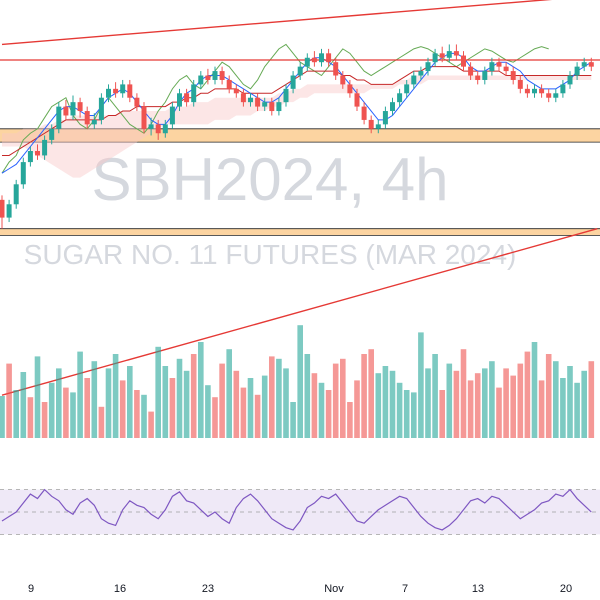 This screenshot has width=600, height=600. Describe the element at coordinates (566, 589) in the screenshot. I see `x-tick-label: 20` at that location.